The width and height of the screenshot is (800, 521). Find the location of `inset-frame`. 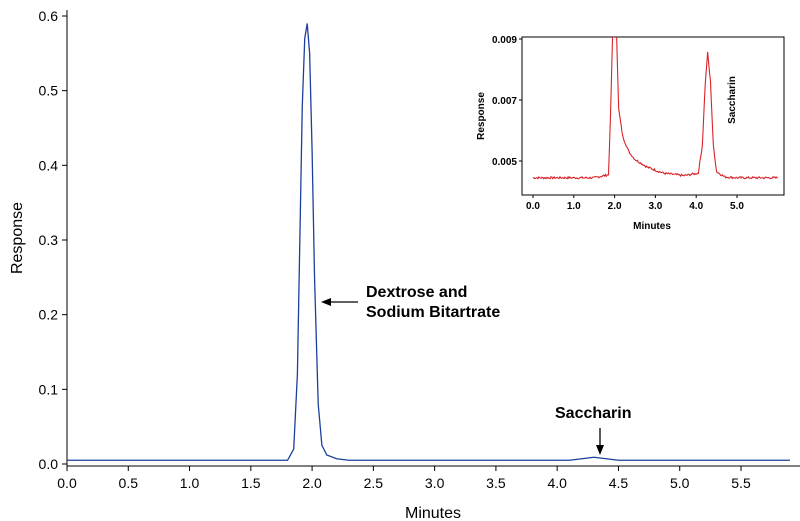

inset-frame is located at coordinates (653, 116).